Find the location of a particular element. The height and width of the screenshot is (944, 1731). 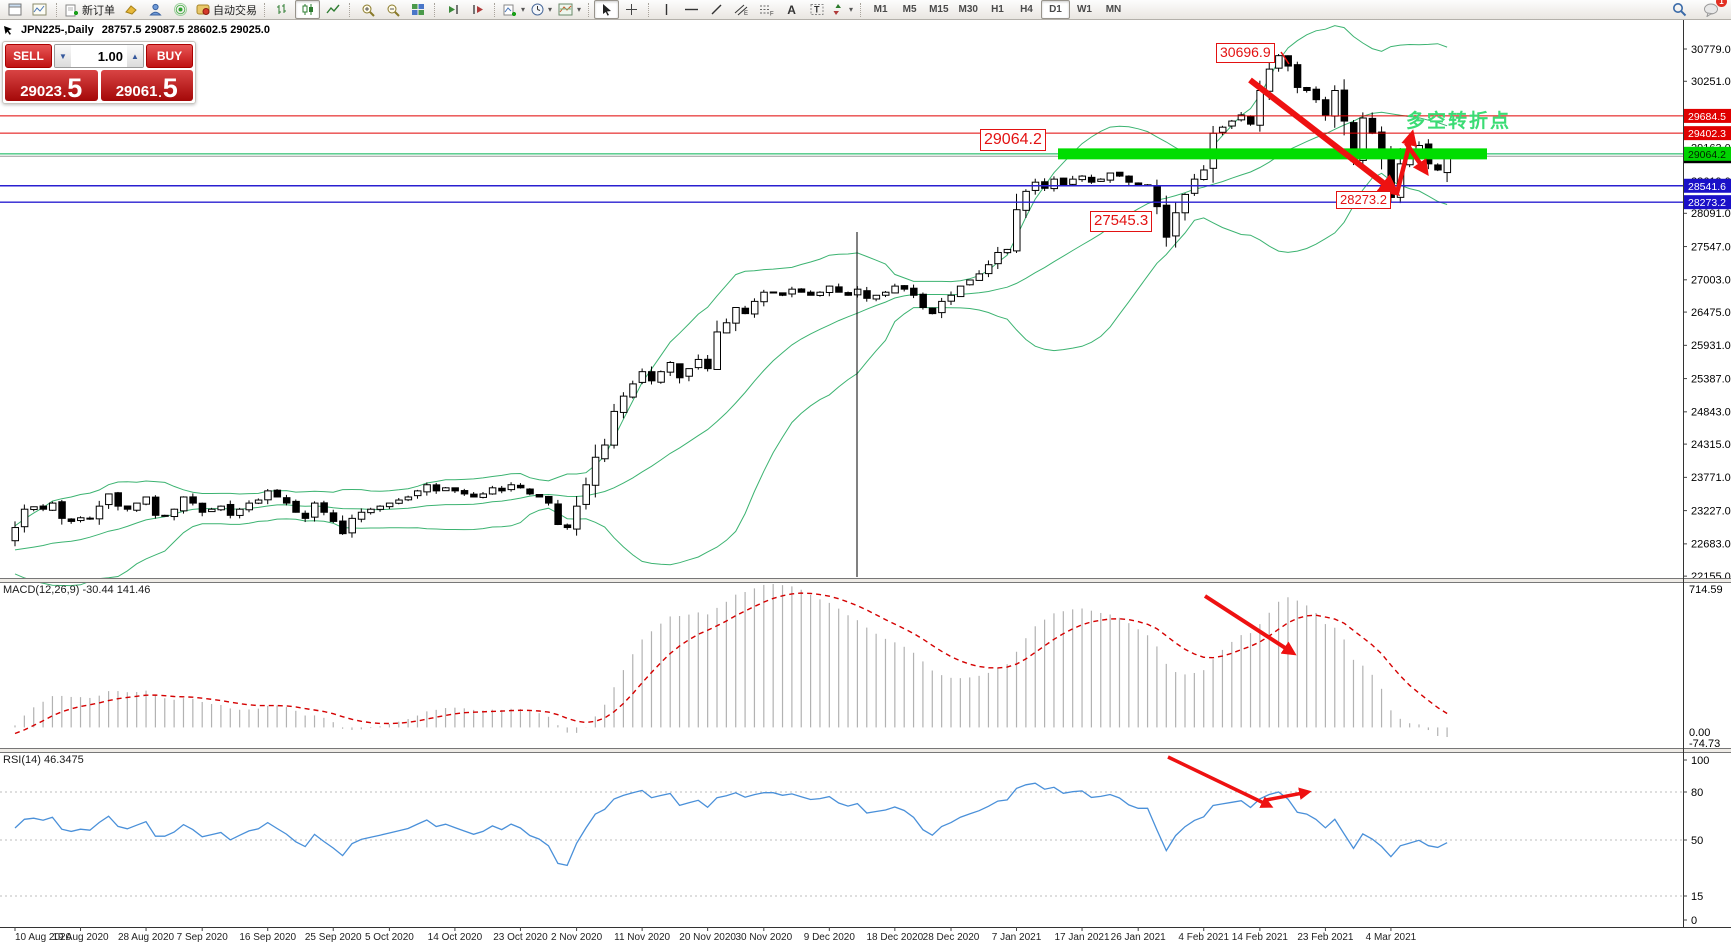

signals-button is located at coordinates (180, 9).